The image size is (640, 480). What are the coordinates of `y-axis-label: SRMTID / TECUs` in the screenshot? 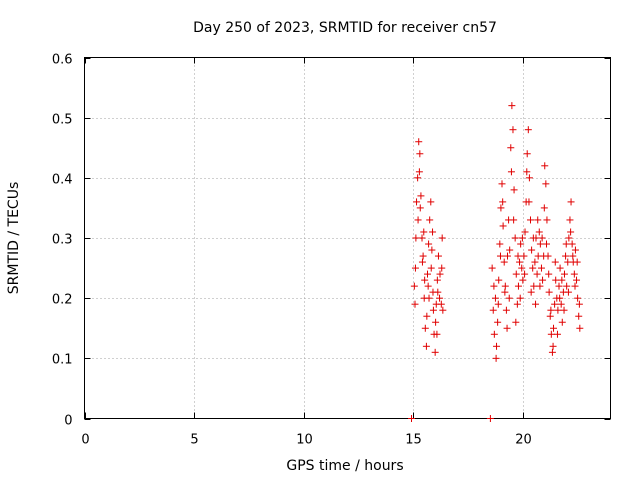 It's located at (14, 238).